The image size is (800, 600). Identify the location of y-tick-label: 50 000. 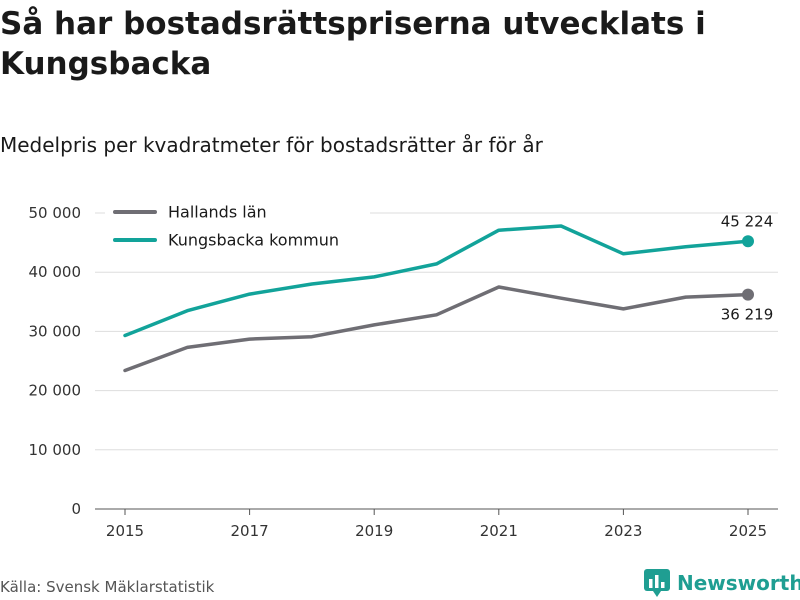
(55, 213).